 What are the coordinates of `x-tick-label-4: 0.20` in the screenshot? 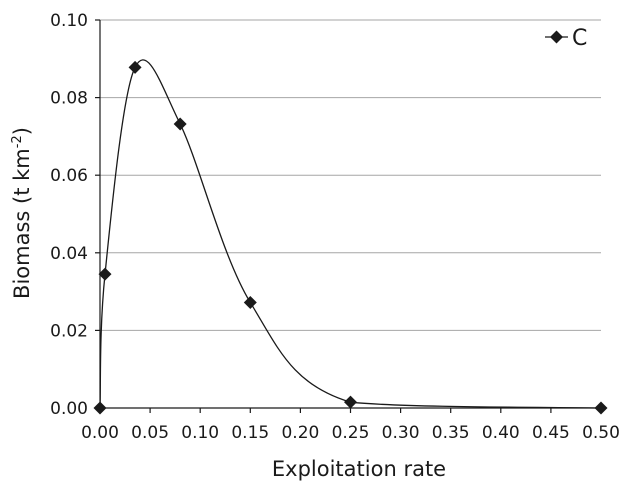 It's located at (300, 433).